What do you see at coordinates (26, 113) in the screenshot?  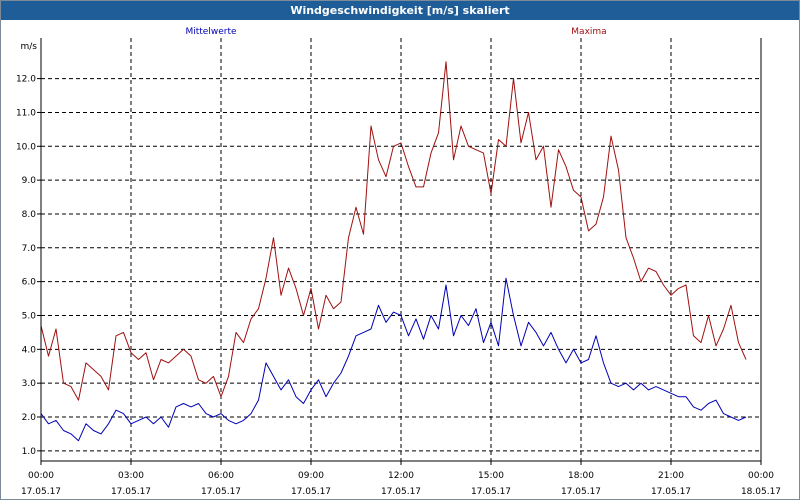 I see `y-tick-label: 11.0` at bounding box center [26, 113].